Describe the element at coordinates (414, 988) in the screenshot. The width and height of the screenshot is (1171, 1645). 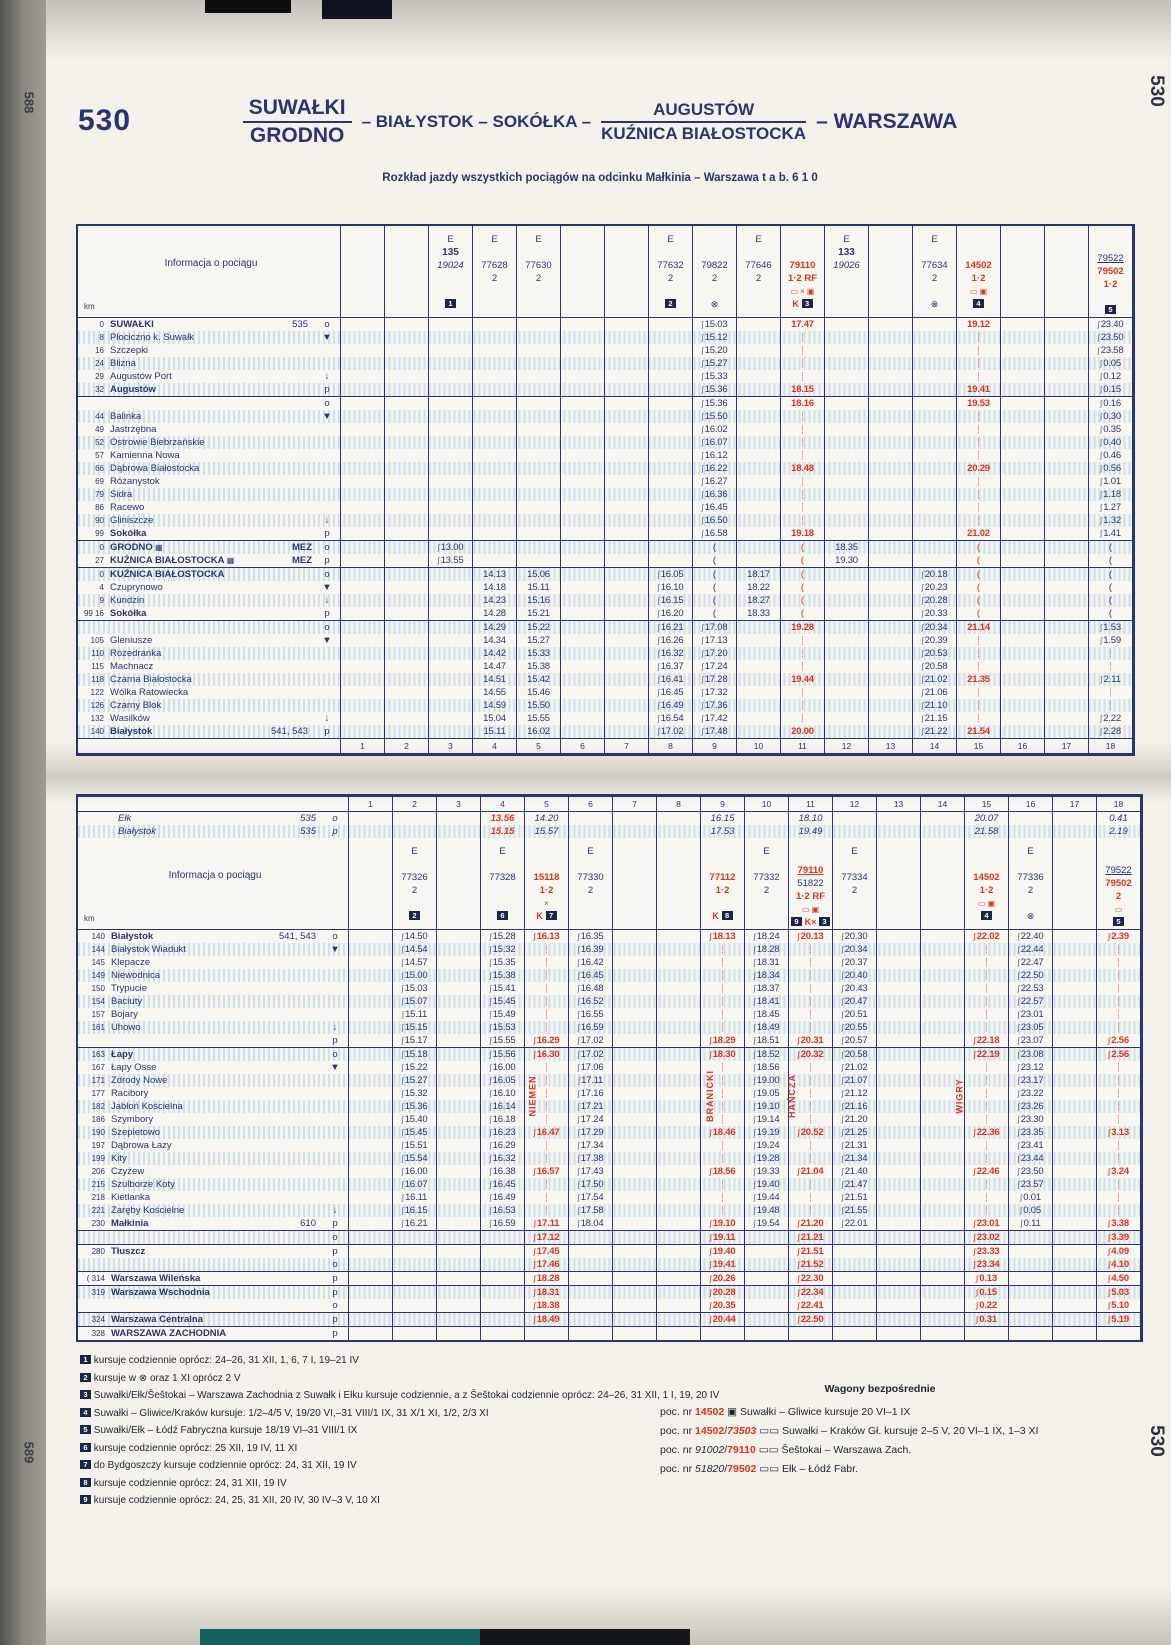
I see `time-cell: ∫15.03` at that location.